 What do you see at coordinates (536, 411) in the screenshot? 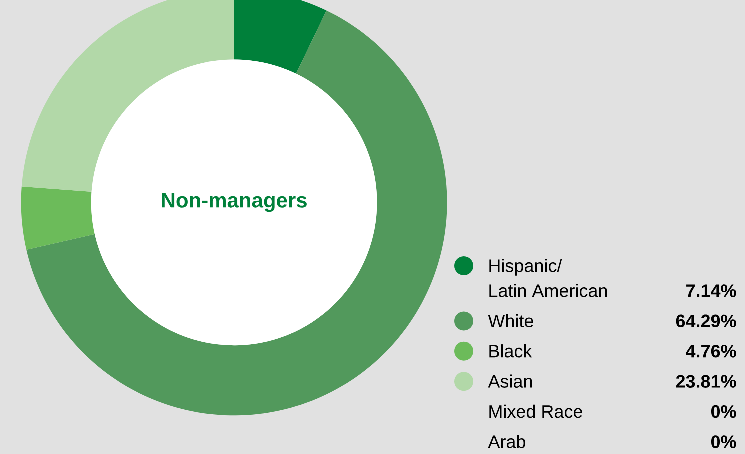
I see `category-label: Mixed Race` at bounding box center [536, 411].